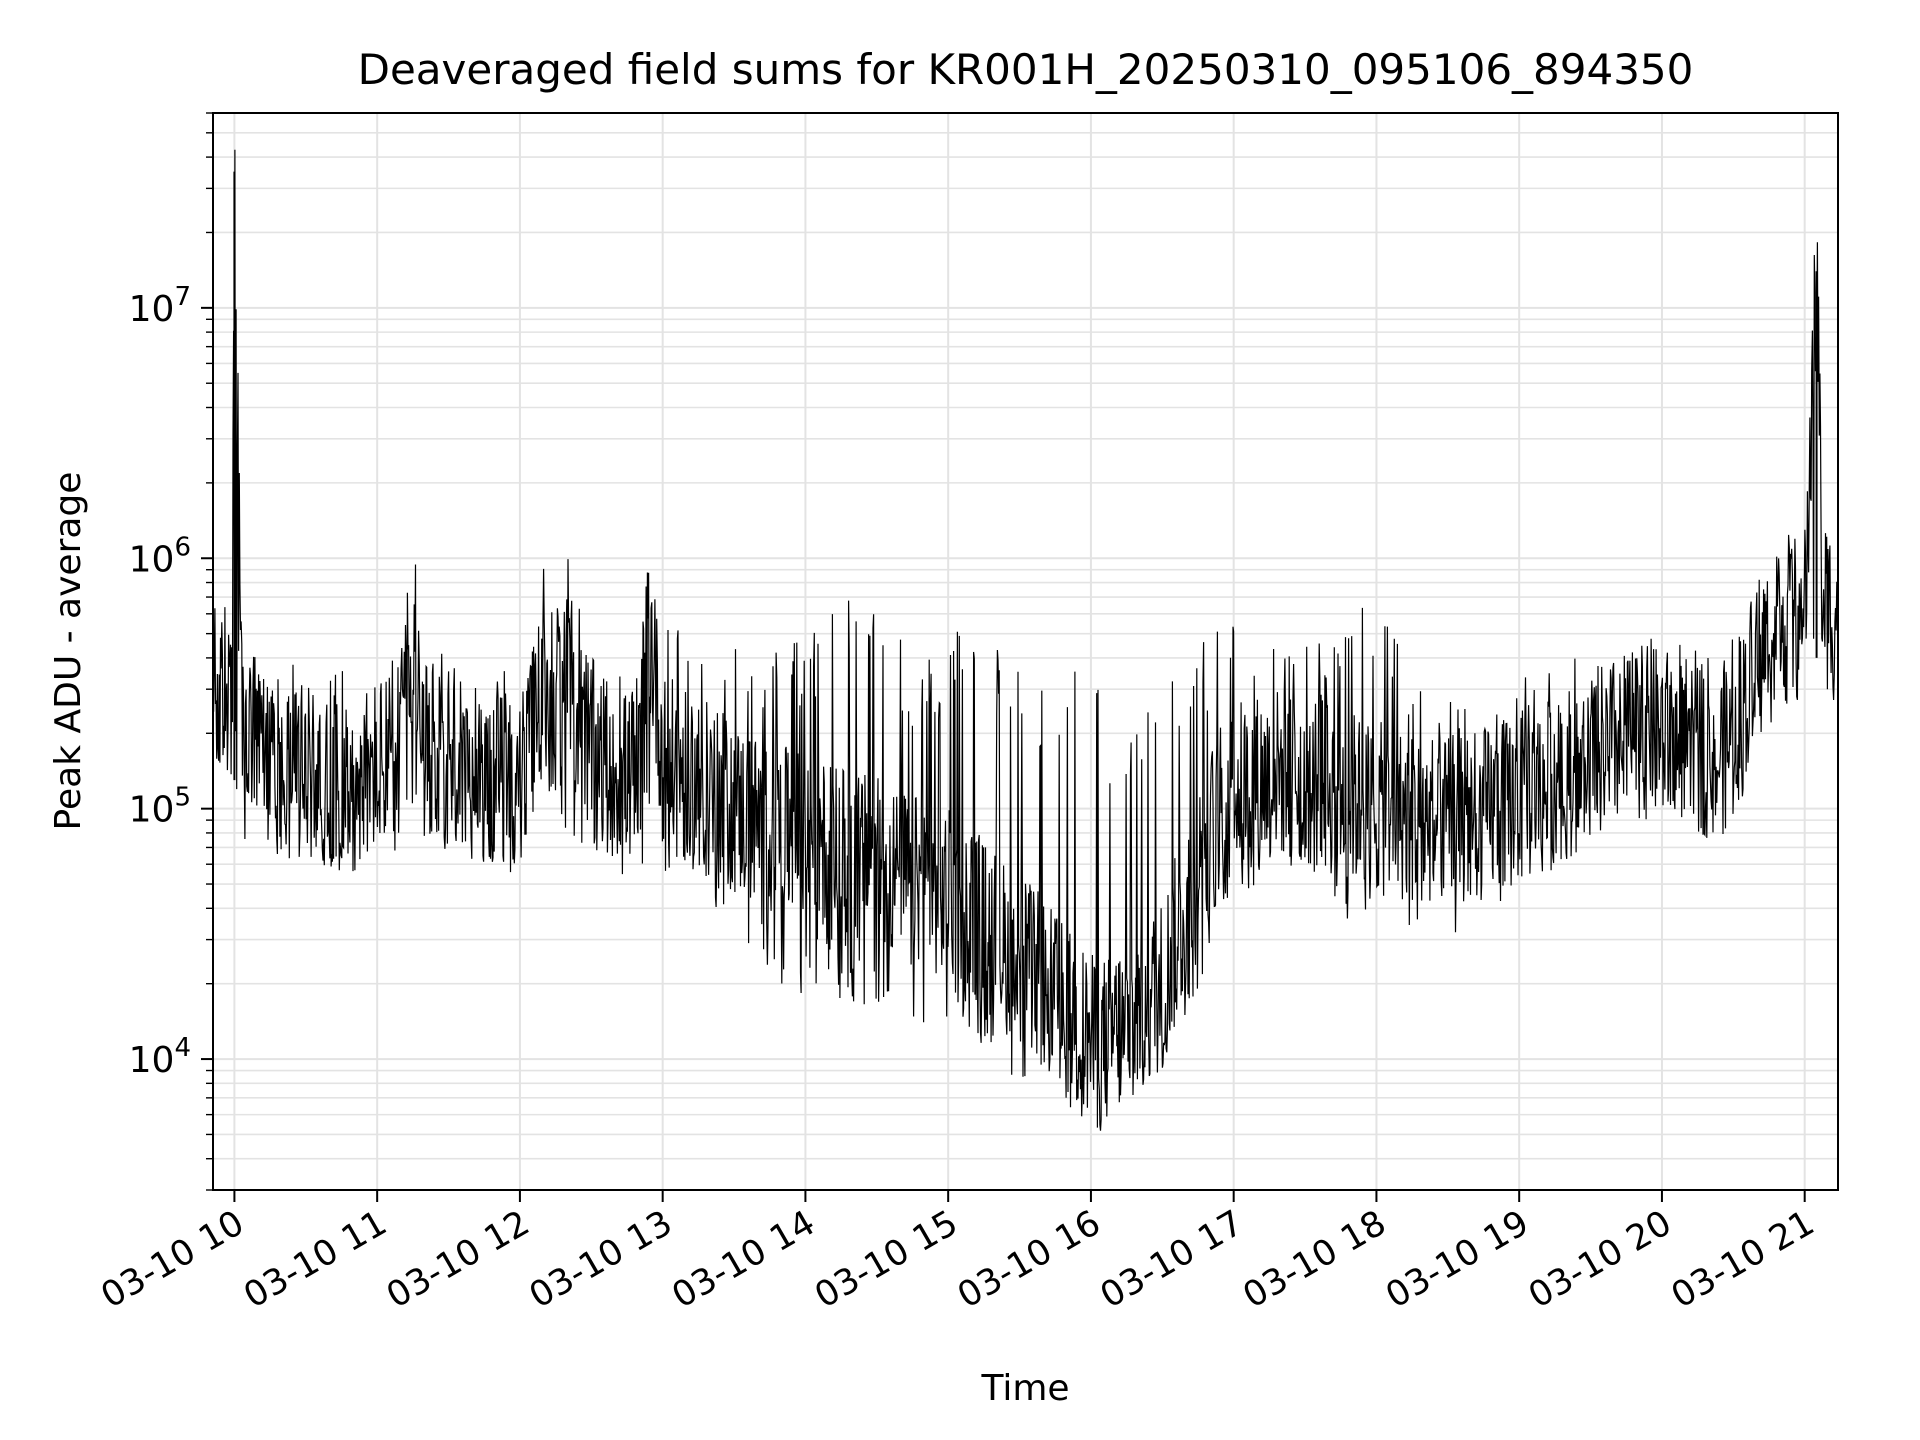 Image resolution: width=1920 pixels, height=1440 pixels. Describe the element at coordinates (1024, 1388) in the screenshot. I see `x-axis-label: Time` at that location.